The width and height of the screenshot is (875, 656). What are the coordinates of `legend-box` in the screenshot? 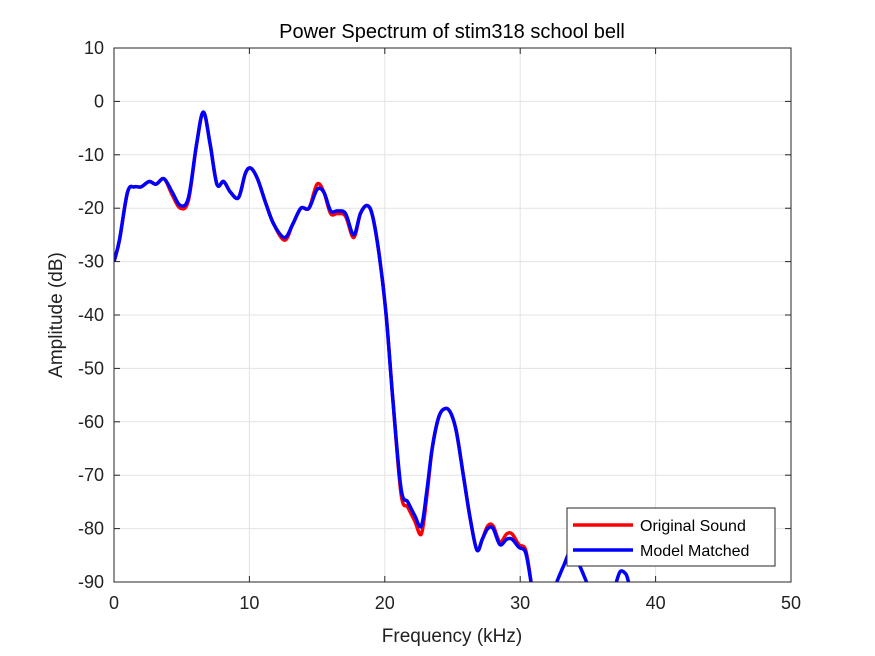 It's located at (671, 537).